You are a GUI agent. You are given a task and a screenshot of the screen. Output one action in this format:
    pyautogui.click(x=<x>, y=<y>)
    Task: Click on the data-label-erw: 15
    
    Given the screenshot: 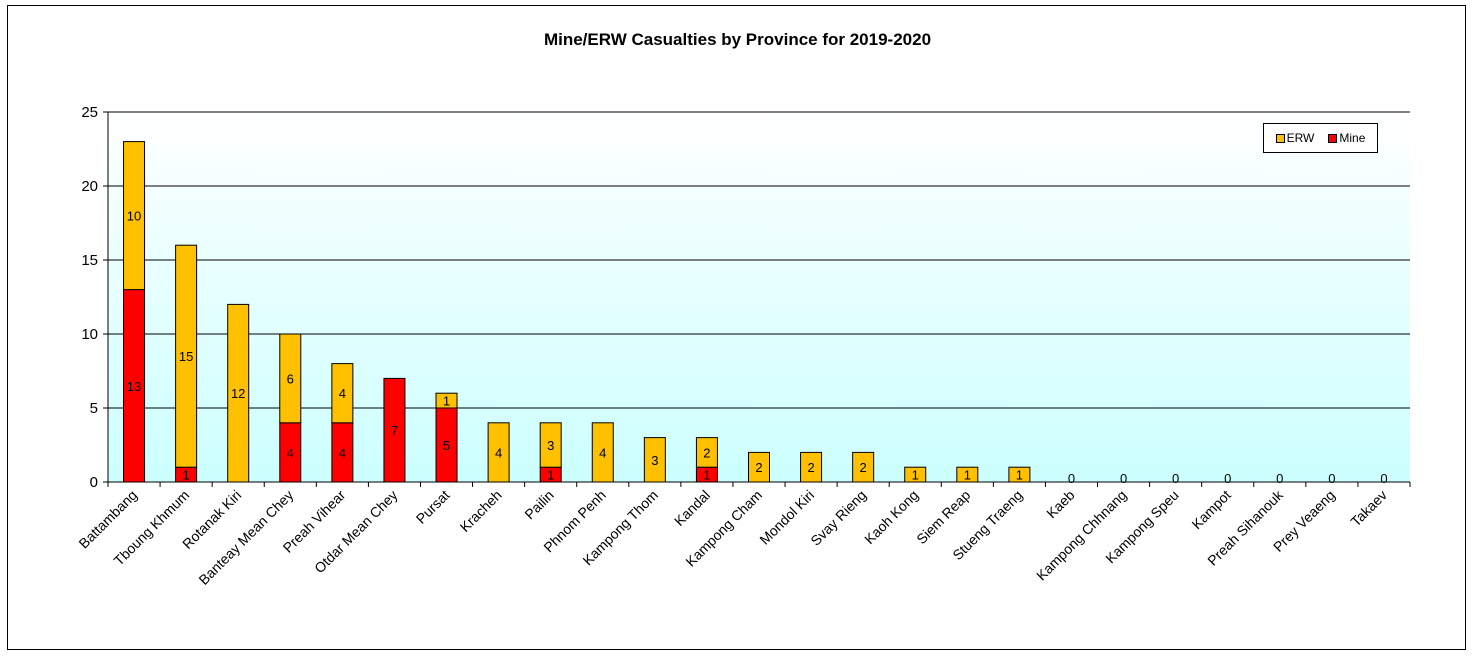 What is the action you would take?
    pyautogui.click(x=186, y=356)
    